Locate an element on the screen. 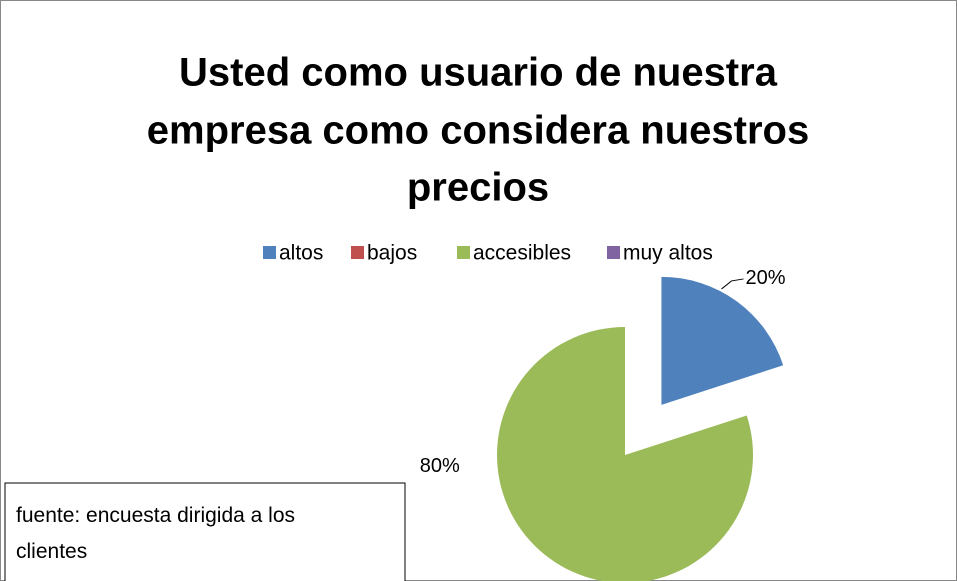 The image size is (957, 581). chart-title: empresa como considera nuestros is located at coordinates (478, 131).